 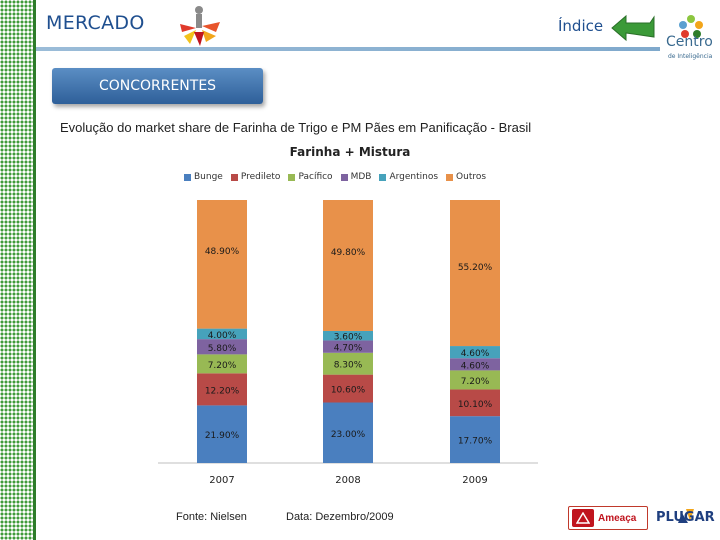 I want to click on legend-label: Outros, so click(x=471, y=177).